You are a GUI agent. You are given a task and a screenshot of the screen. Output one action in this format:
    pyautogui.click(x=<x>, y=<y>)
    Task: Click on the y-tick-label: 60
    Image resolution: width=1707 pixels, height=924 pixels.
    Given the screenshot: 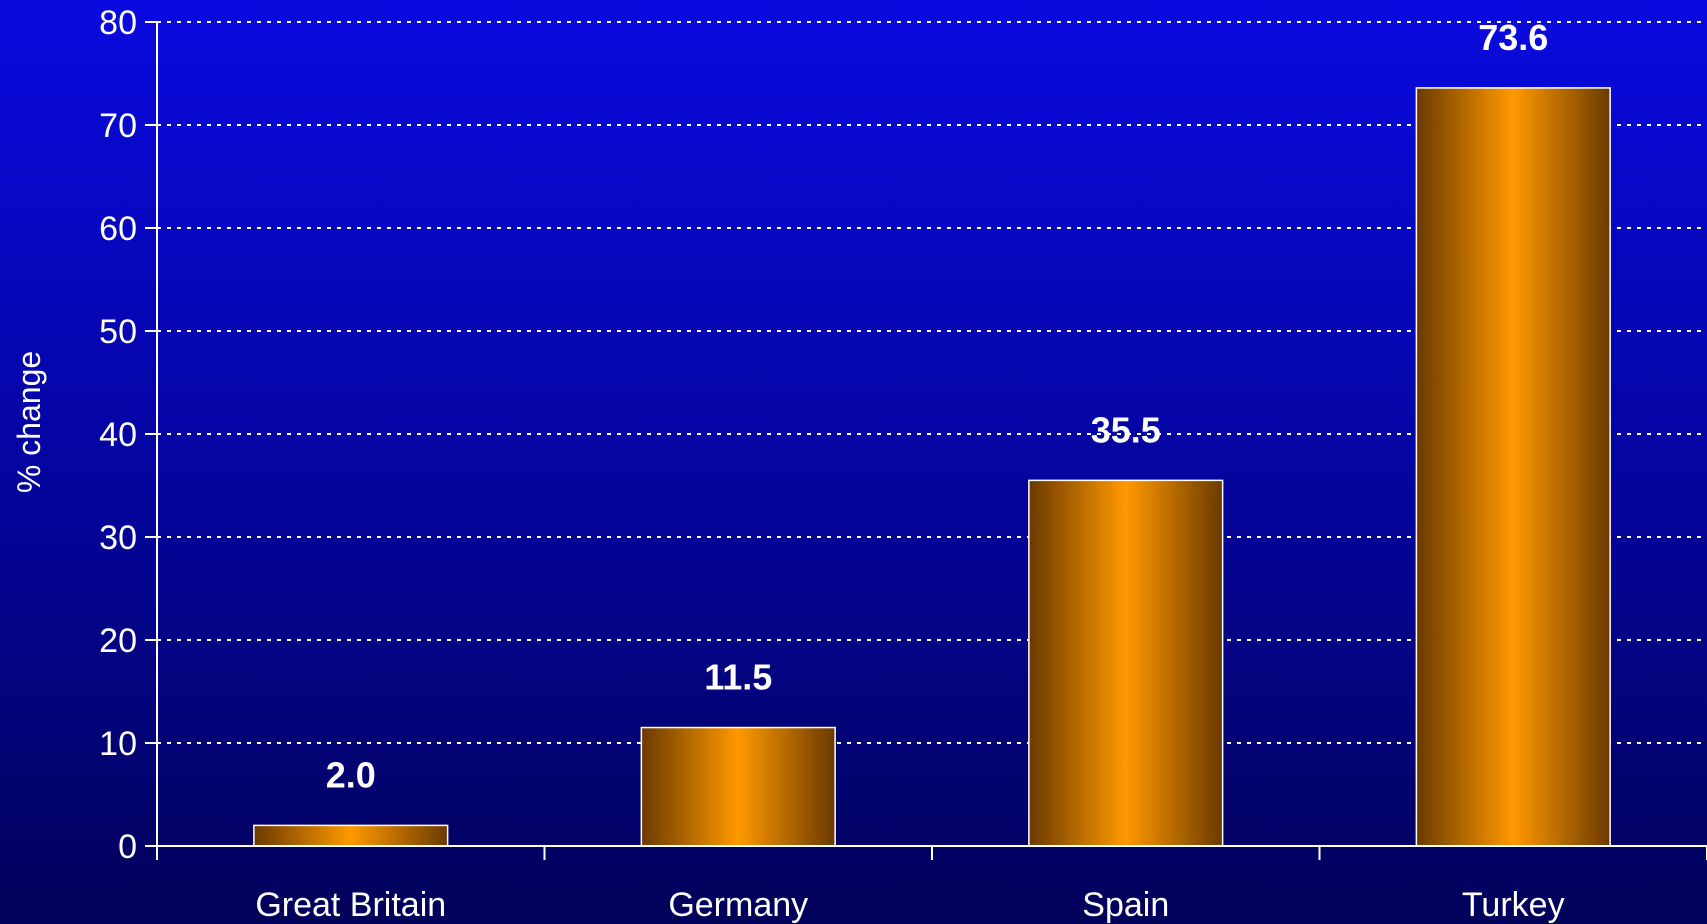 What is the action you would take?
    pyautogui.click(x=118, y=229)
    